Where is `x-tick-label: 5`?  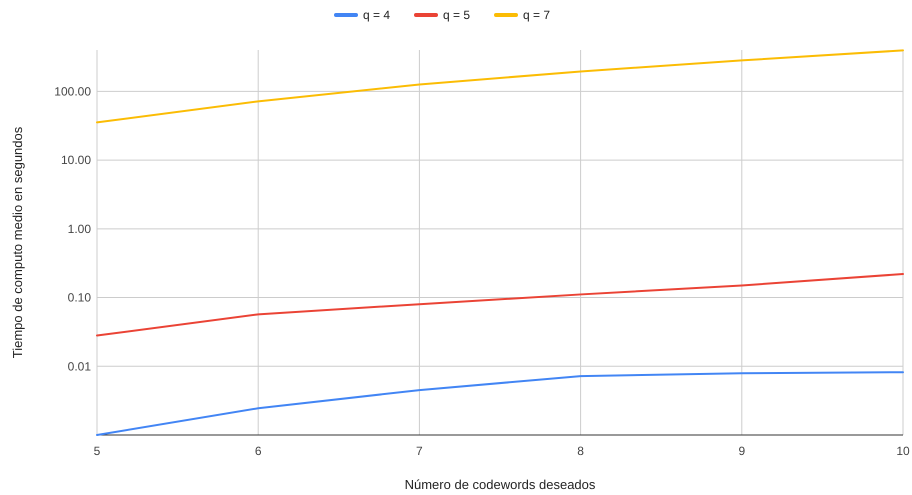
x-tick-label: 5 is located at coordinates (97, 451).